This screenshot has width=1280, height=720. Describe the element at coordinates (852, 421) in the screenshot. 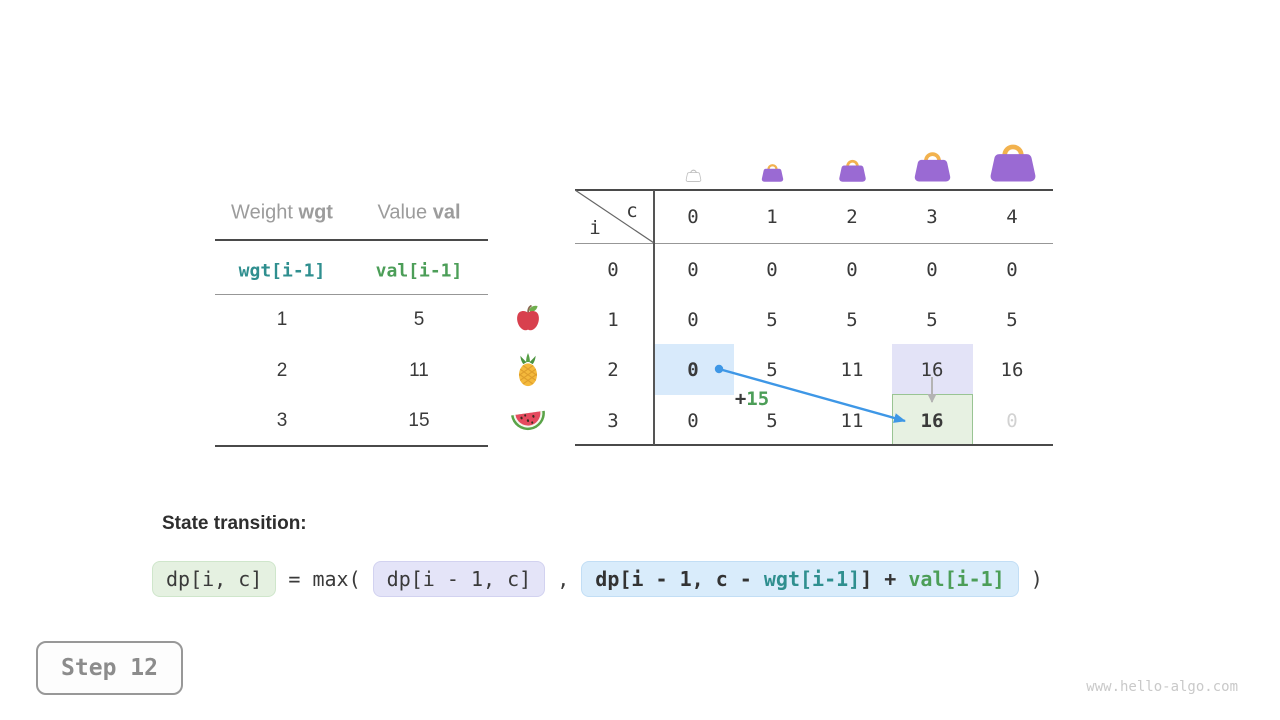

I see `dp-cell-3-2: 11` at that location.